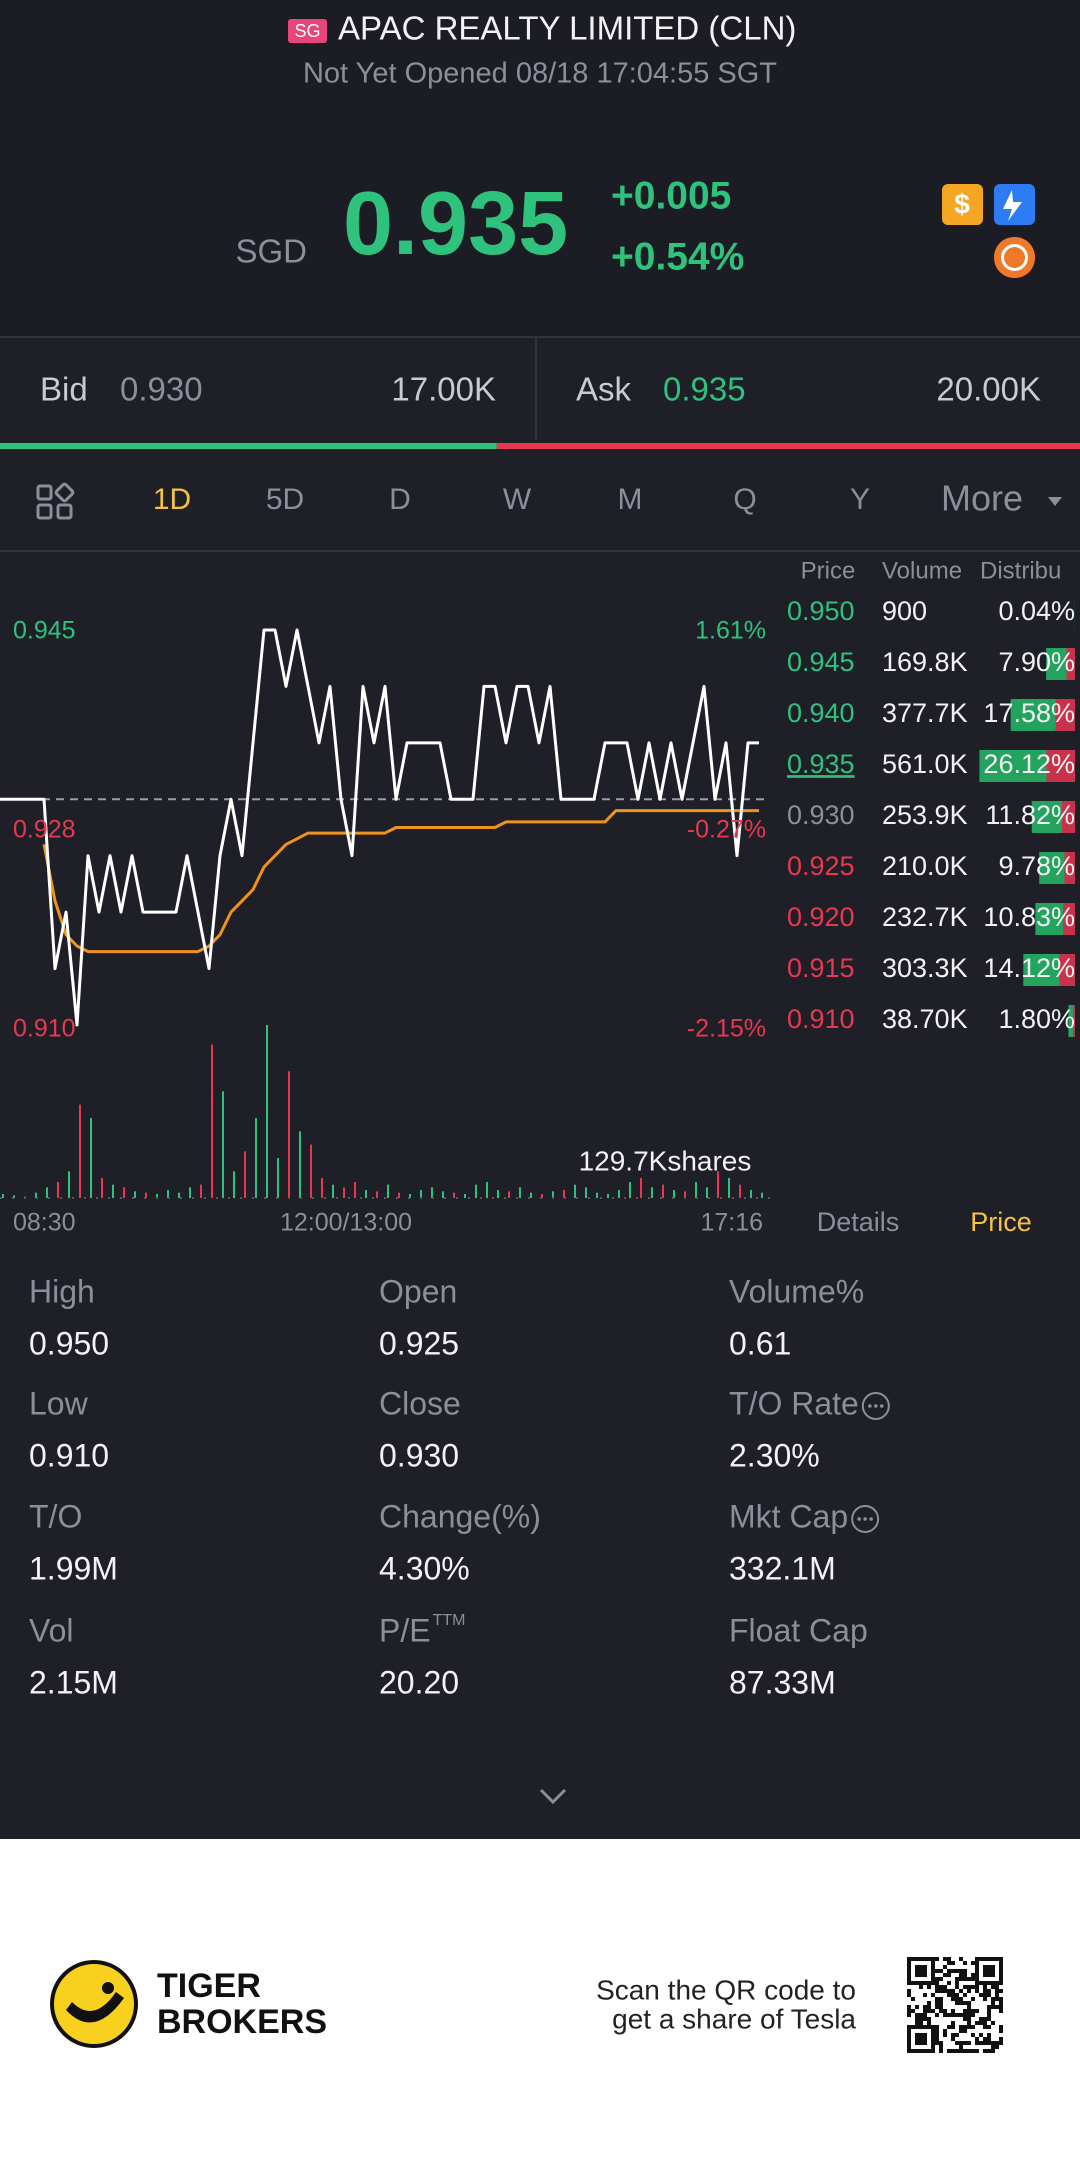 This screenshot has height=2172, width=1080. I want to click on period-tab: 5D, so click(285, 499).